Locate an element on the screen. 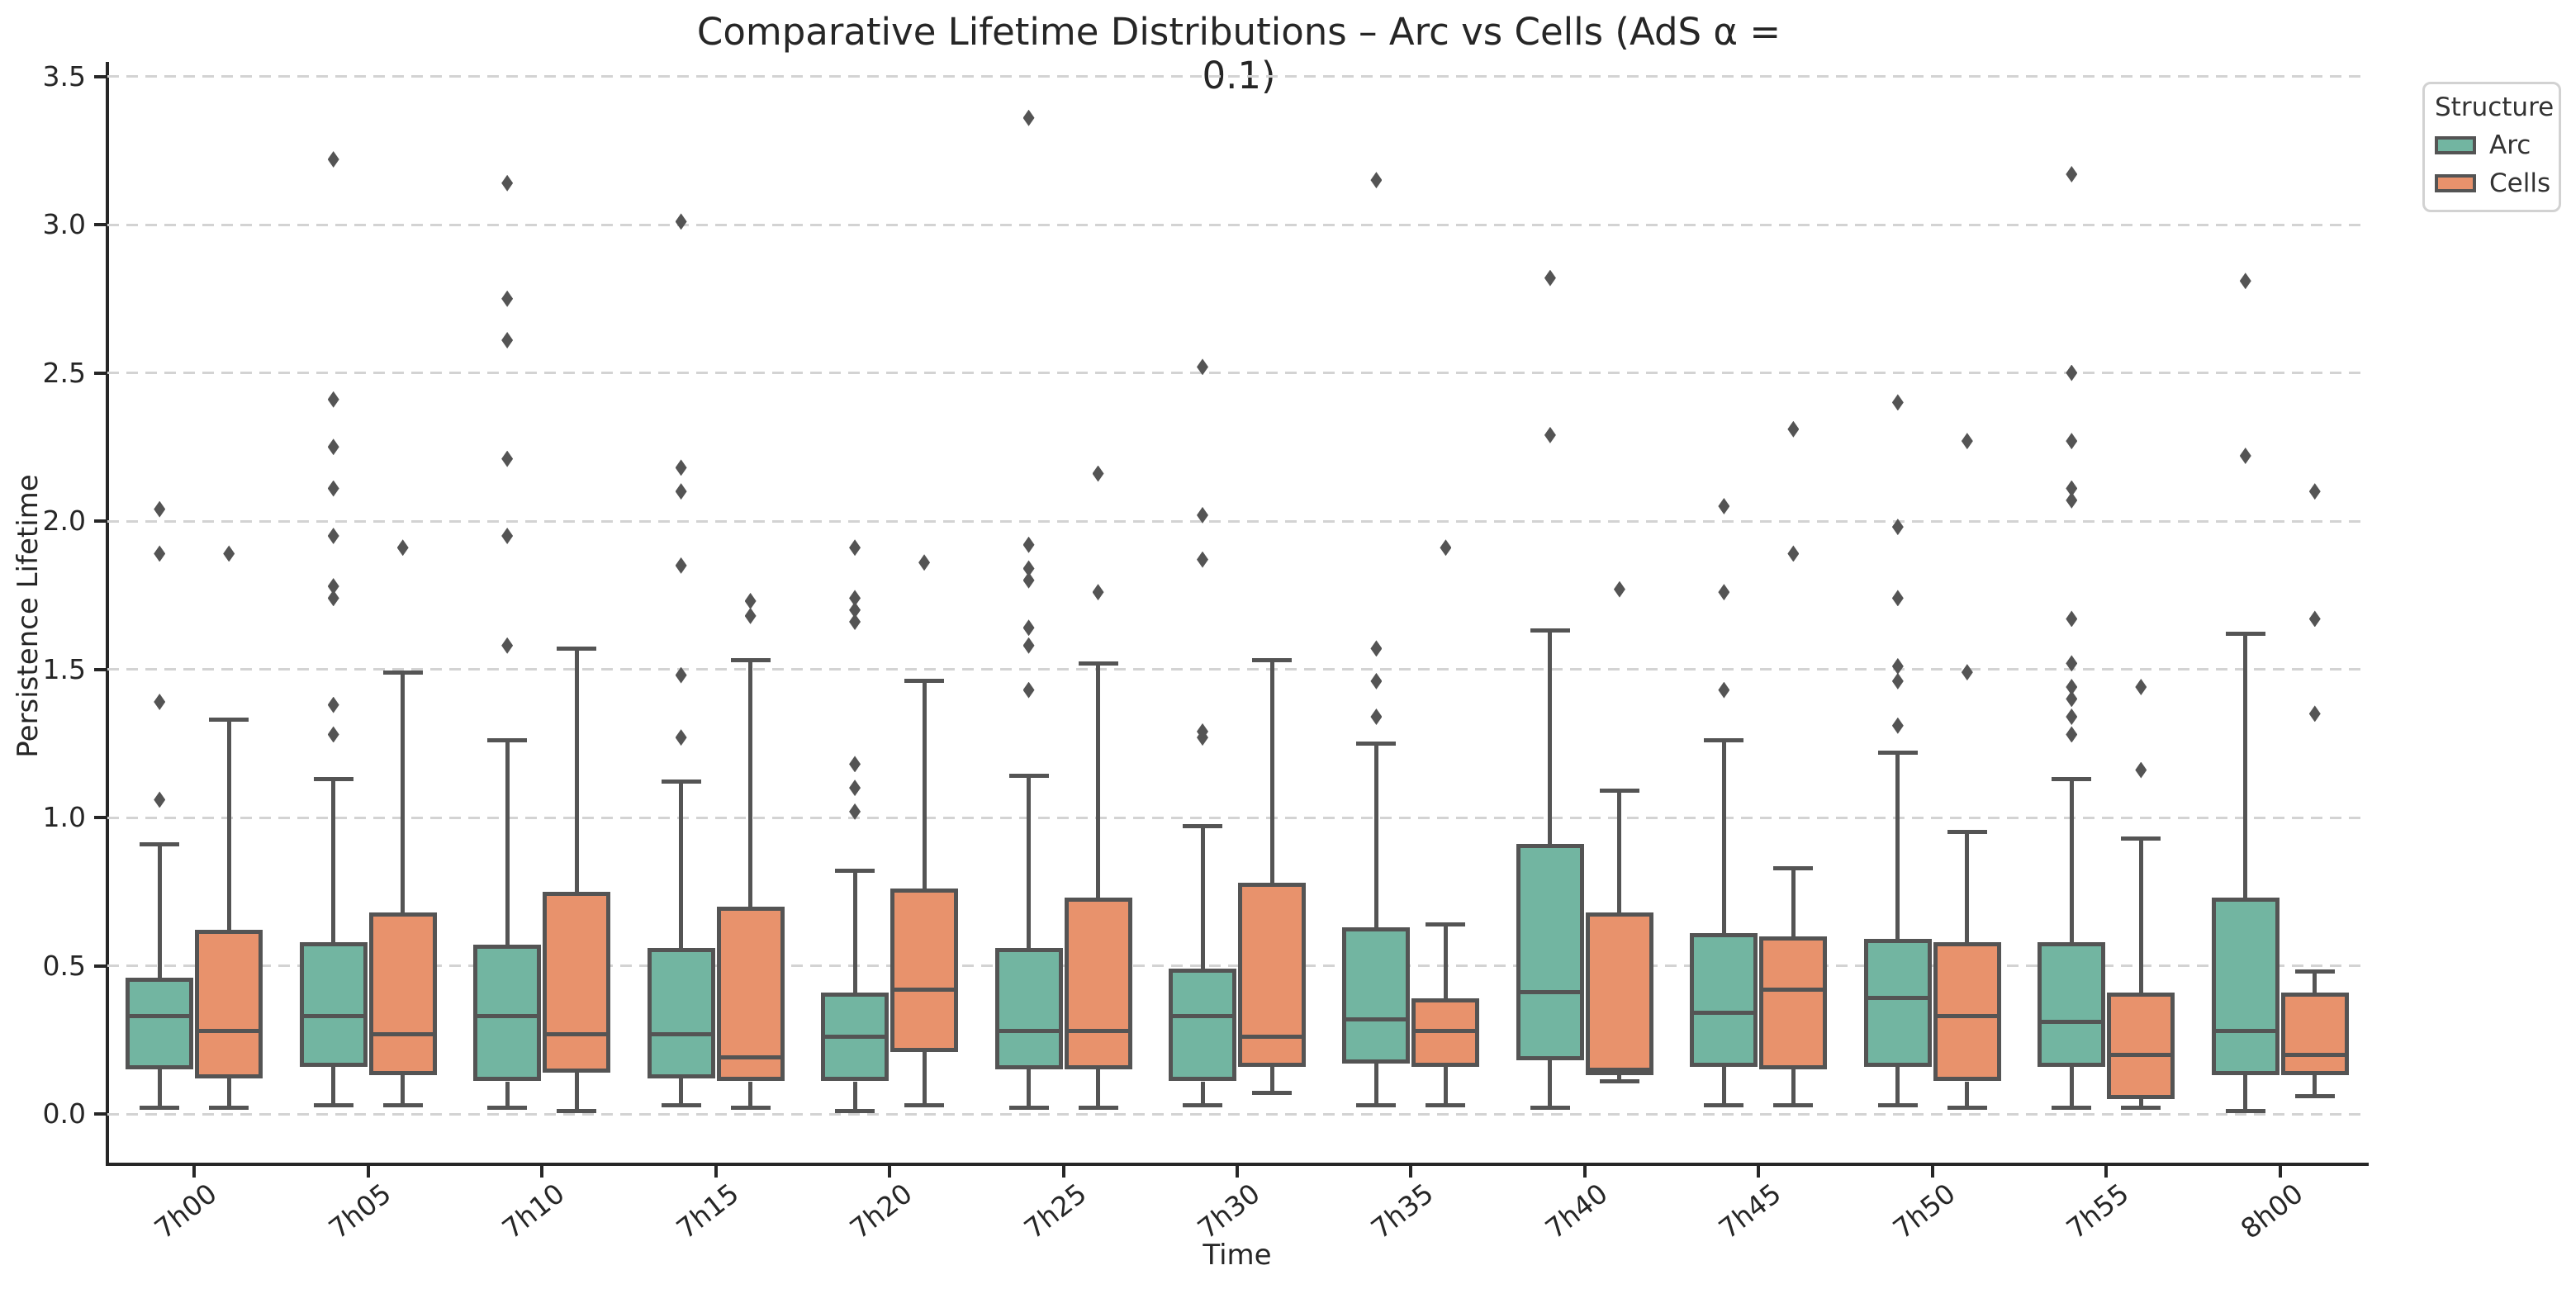 The width and height of the screenshot is (2576, 1289). box-Arc-7h10 is located at coordinates (508, 1013).